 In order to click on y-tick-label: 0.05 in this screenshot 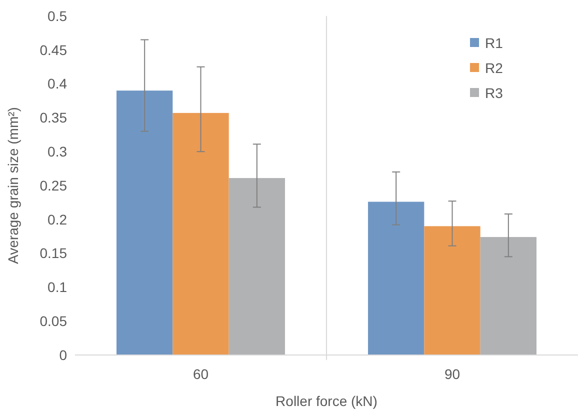, I will do `click(54, 321)`.